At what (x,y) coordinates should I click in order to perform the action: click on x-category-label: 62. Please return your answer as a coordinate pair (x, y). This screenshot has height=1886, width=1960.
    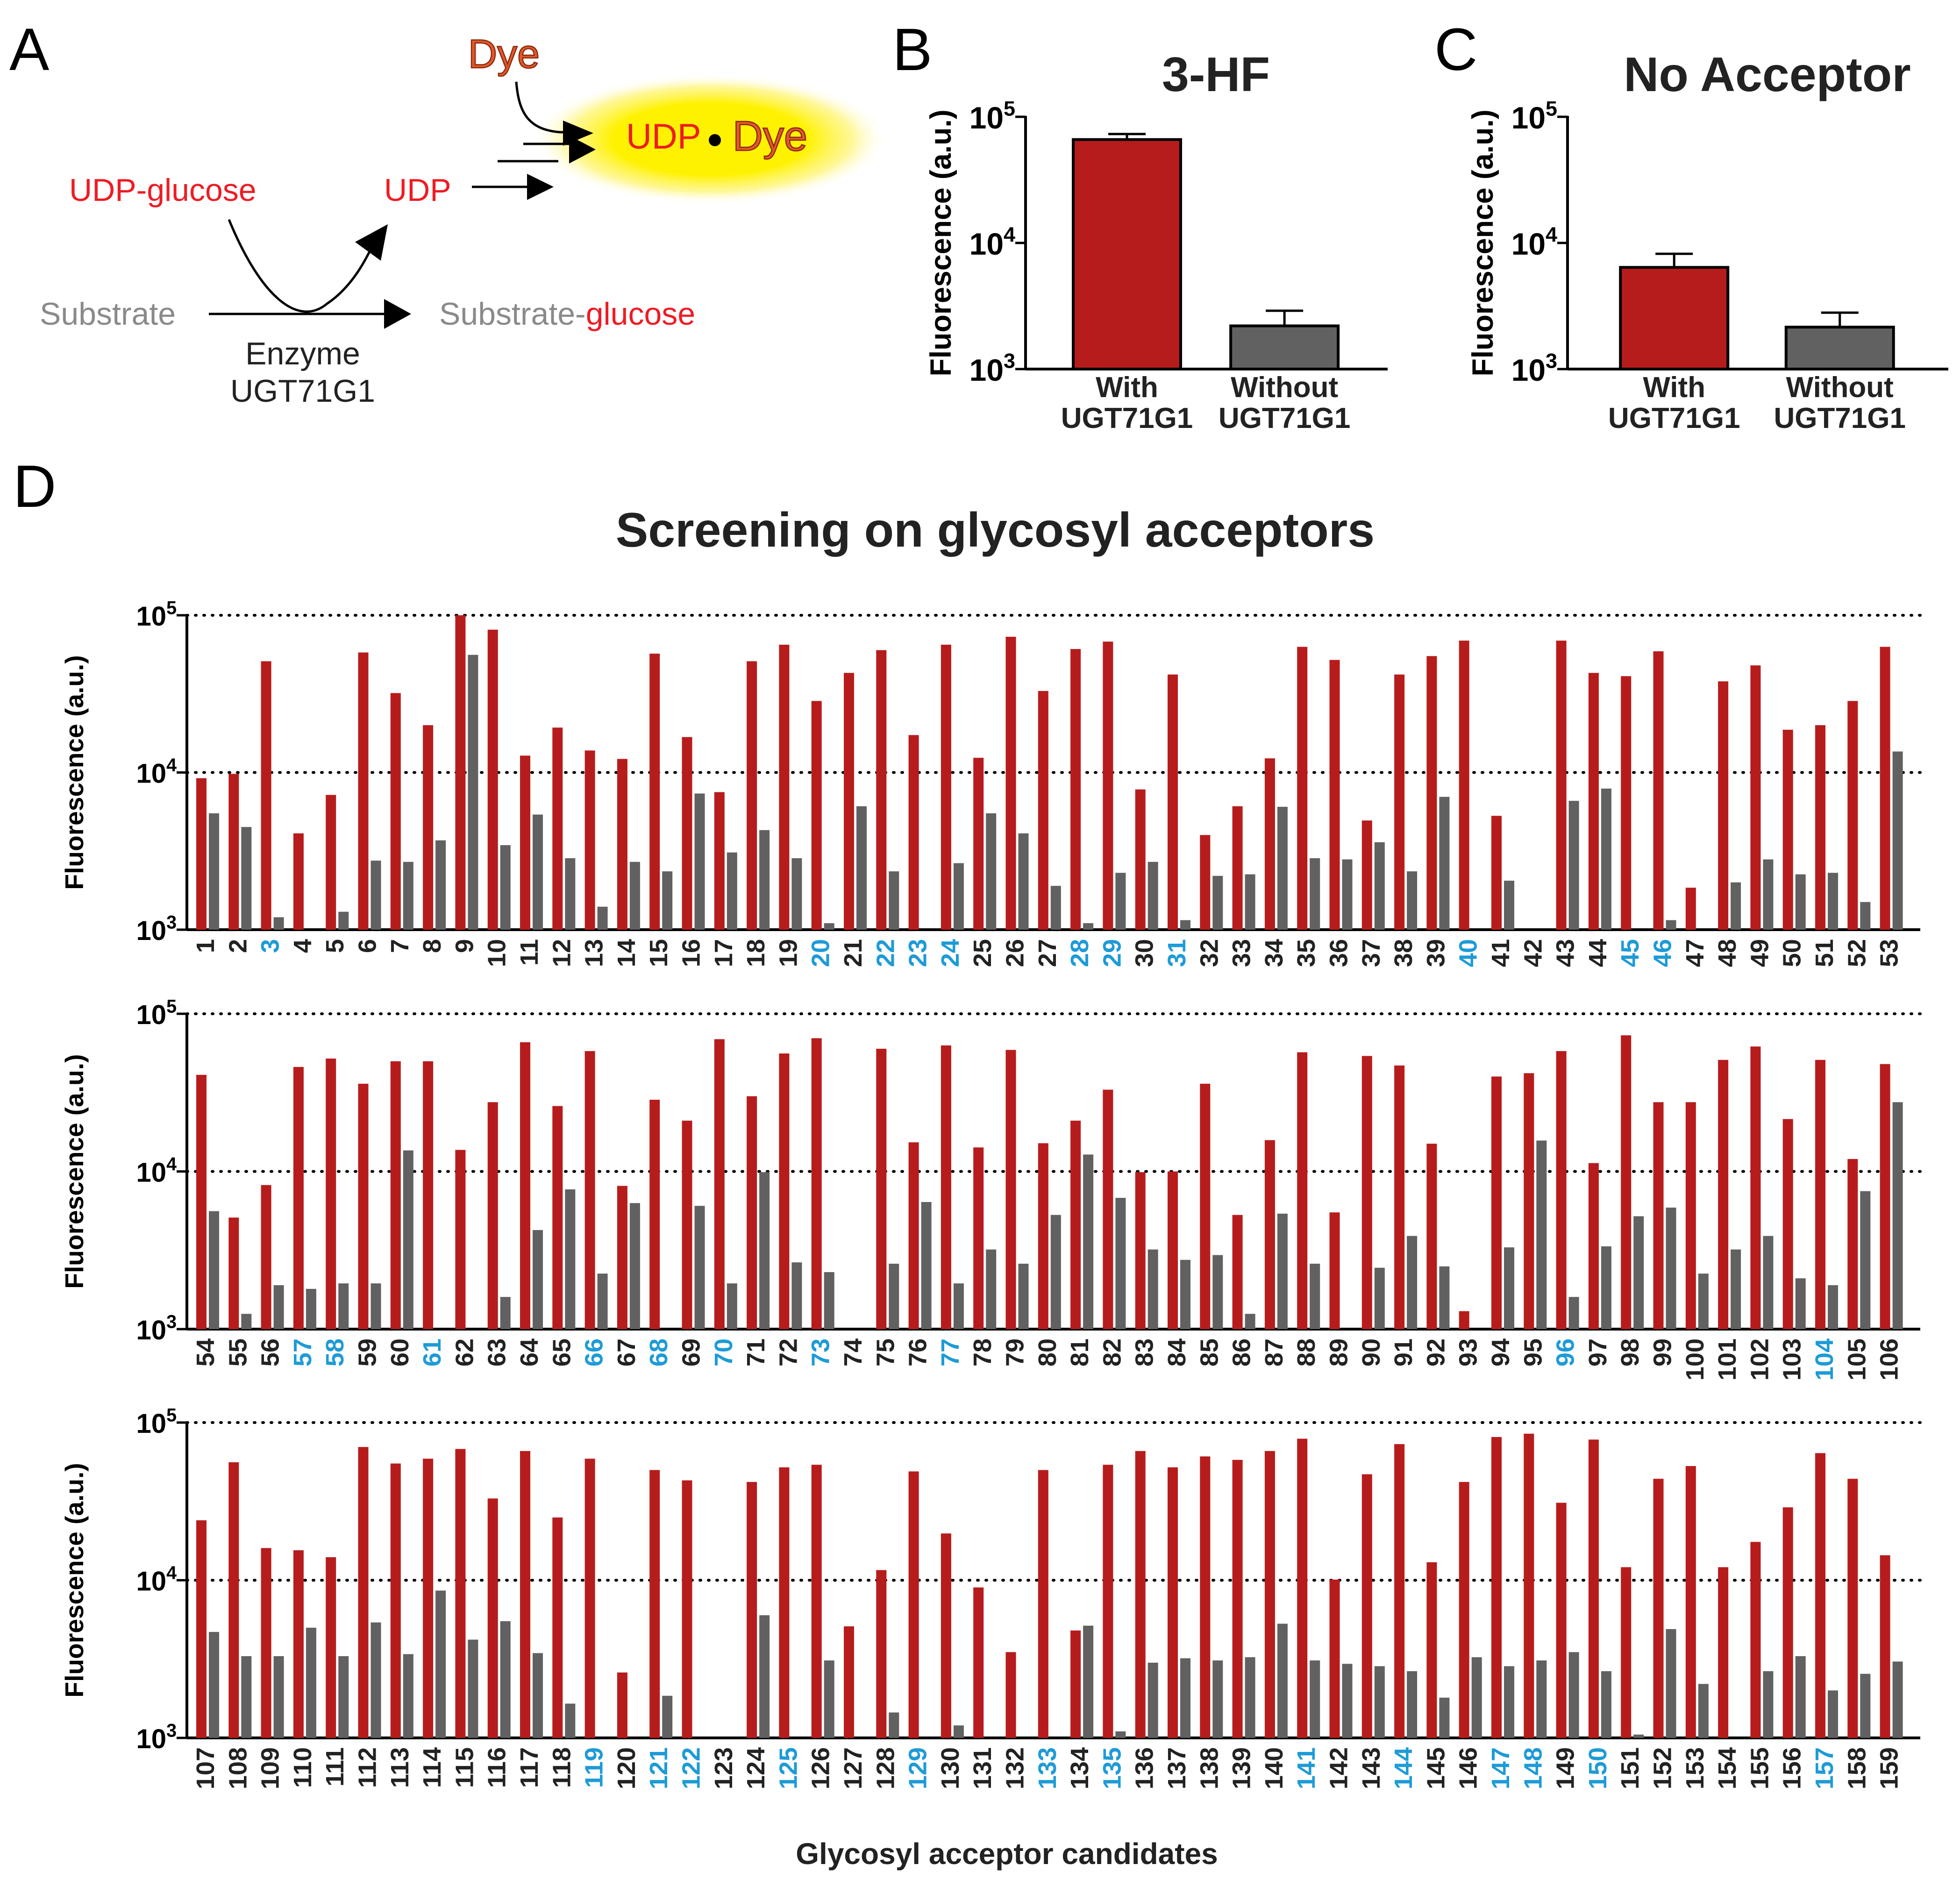
    Looking at the image, I should click on (464, 1352).